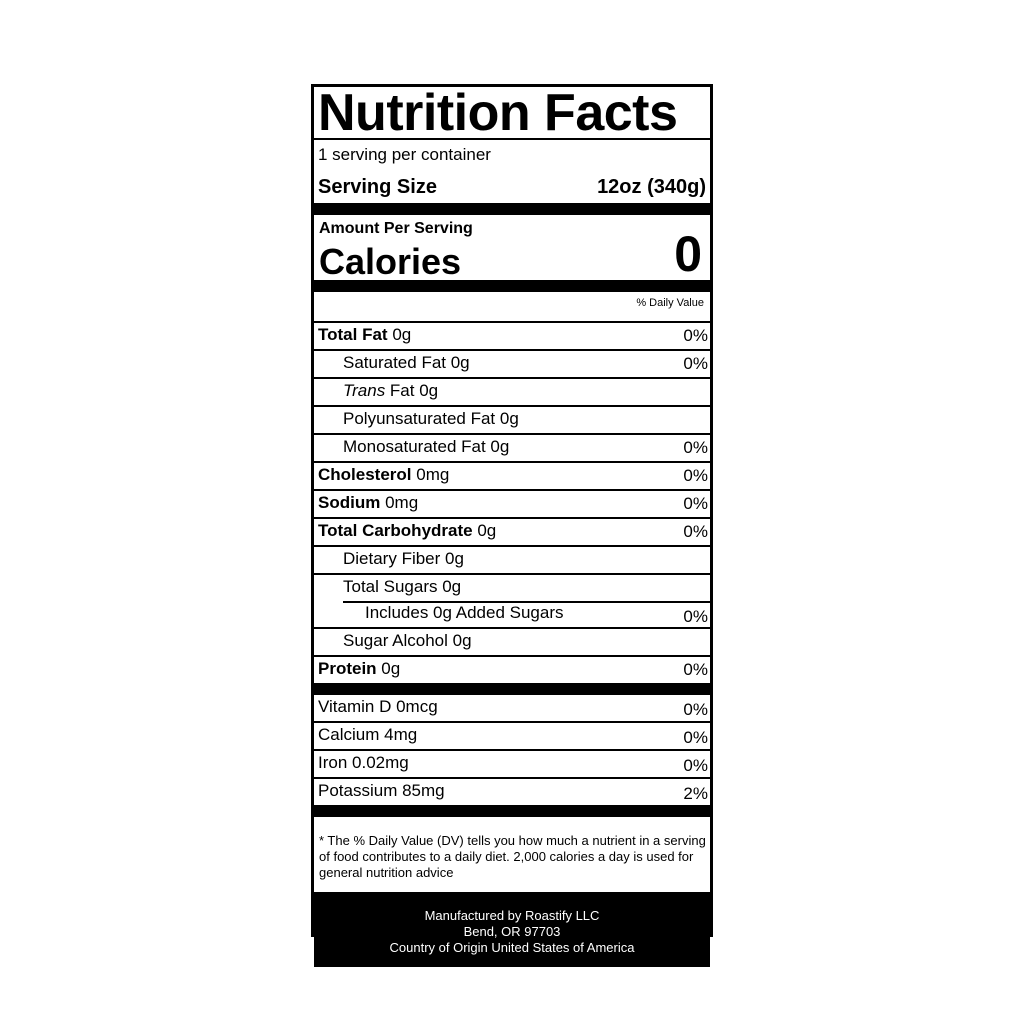  Describe the element at coordinates (512, 915) in the screenshot. I see `manufacturer-name: Manufactured by Roastify LLC` at that location.